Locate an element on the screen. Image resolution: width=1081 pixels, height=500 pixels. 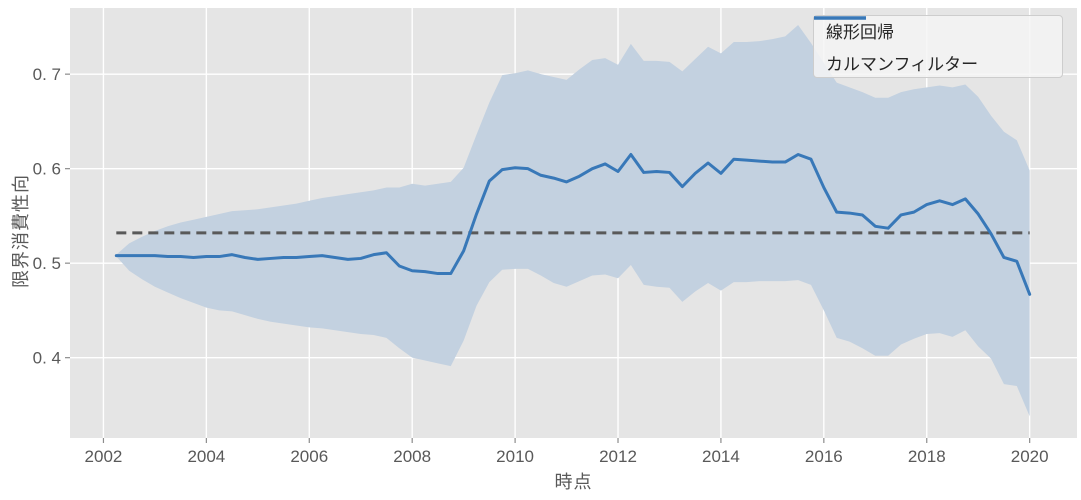
y-tick-label-0.6: 0. 6 is located at coordinates (47, 169).